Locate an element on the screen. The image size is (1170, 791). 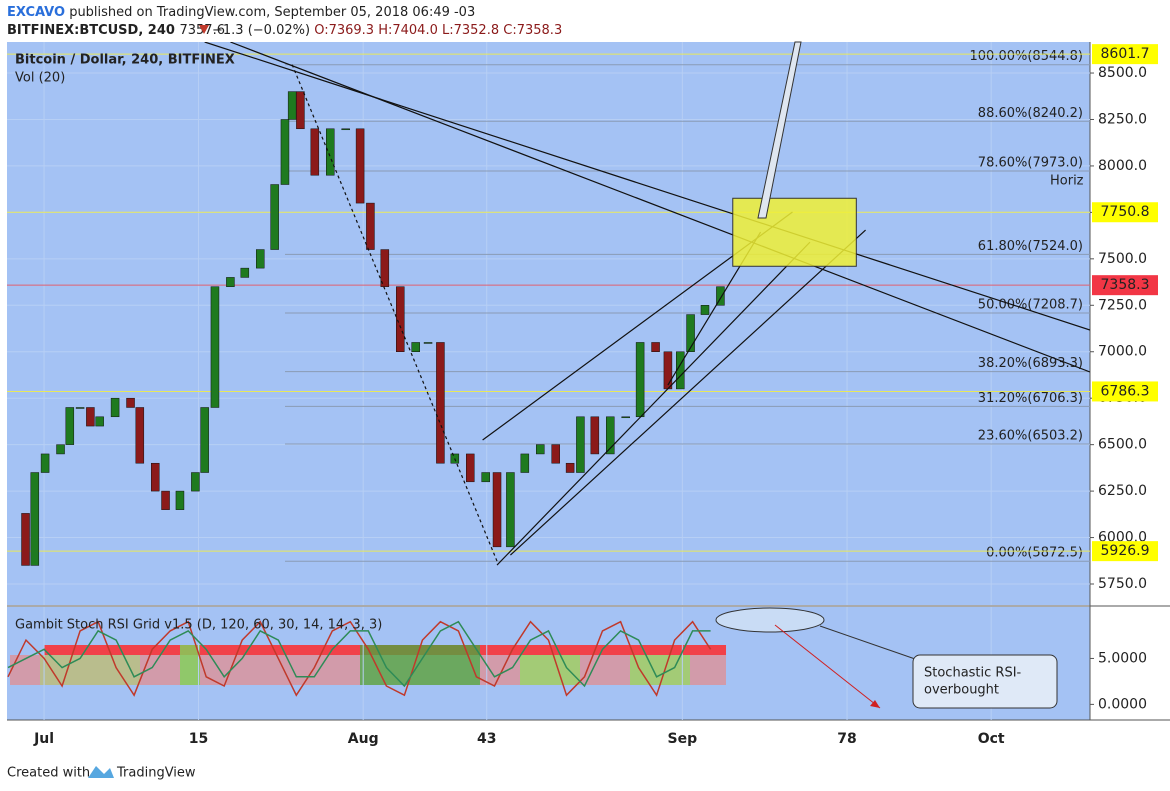
author: EXCAVO is located at coordinates (36, 12).